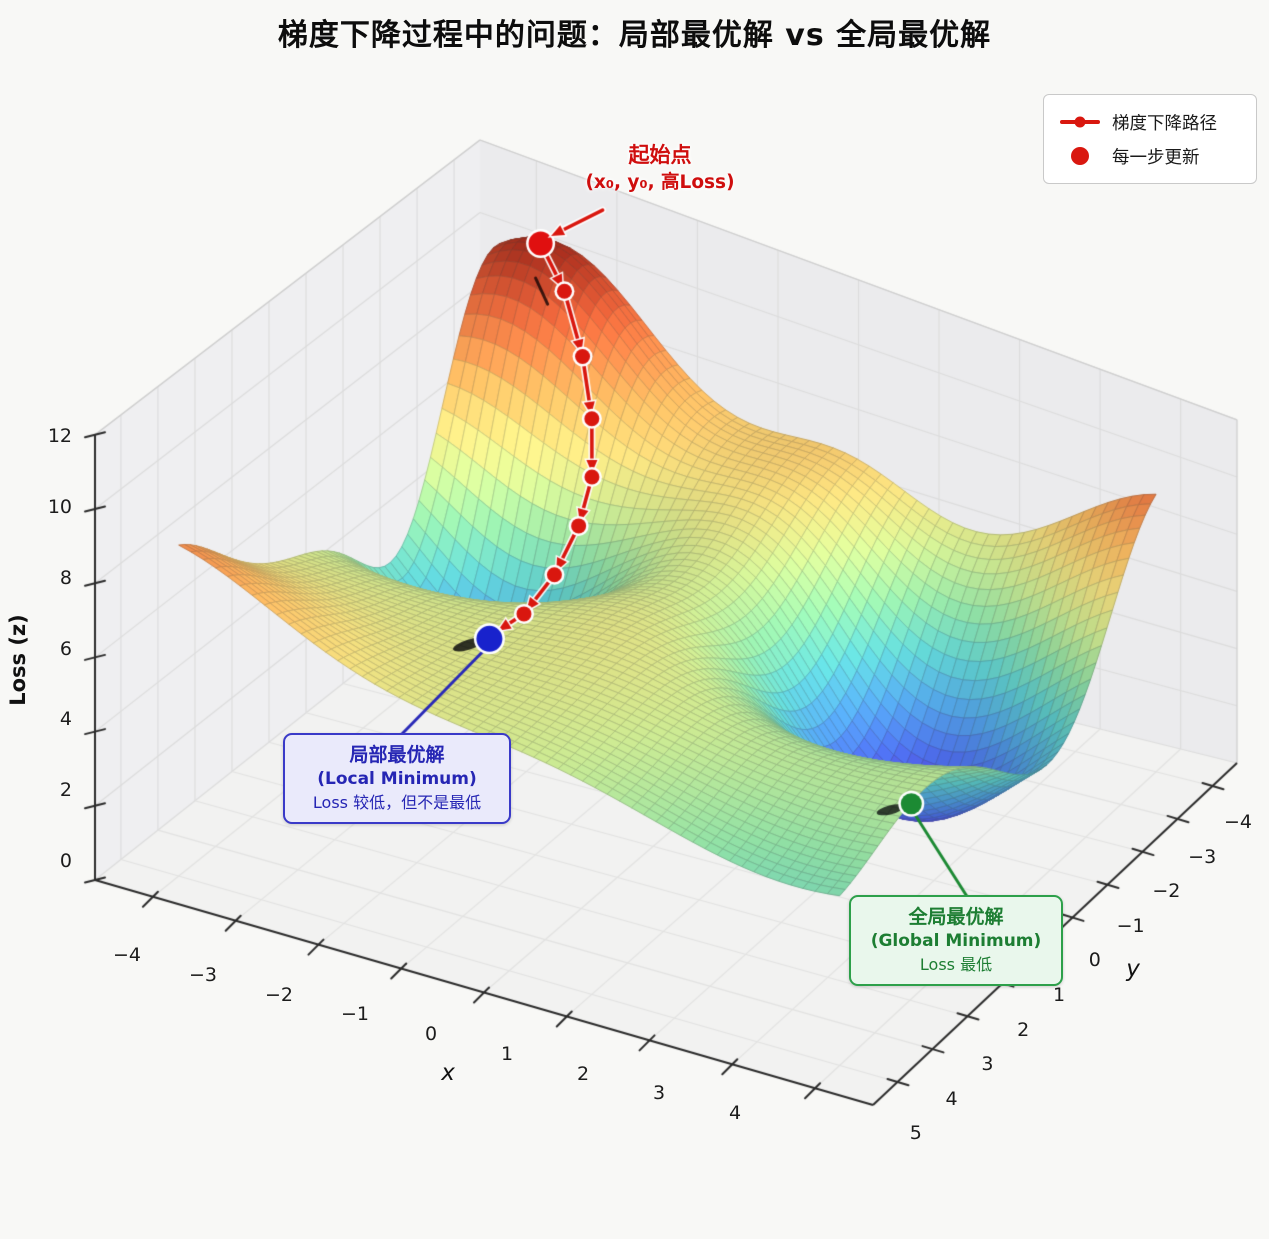  Describe the element at coordinates (65, 648) in the screenshot. I see `z-tick-label: 6` at that location.